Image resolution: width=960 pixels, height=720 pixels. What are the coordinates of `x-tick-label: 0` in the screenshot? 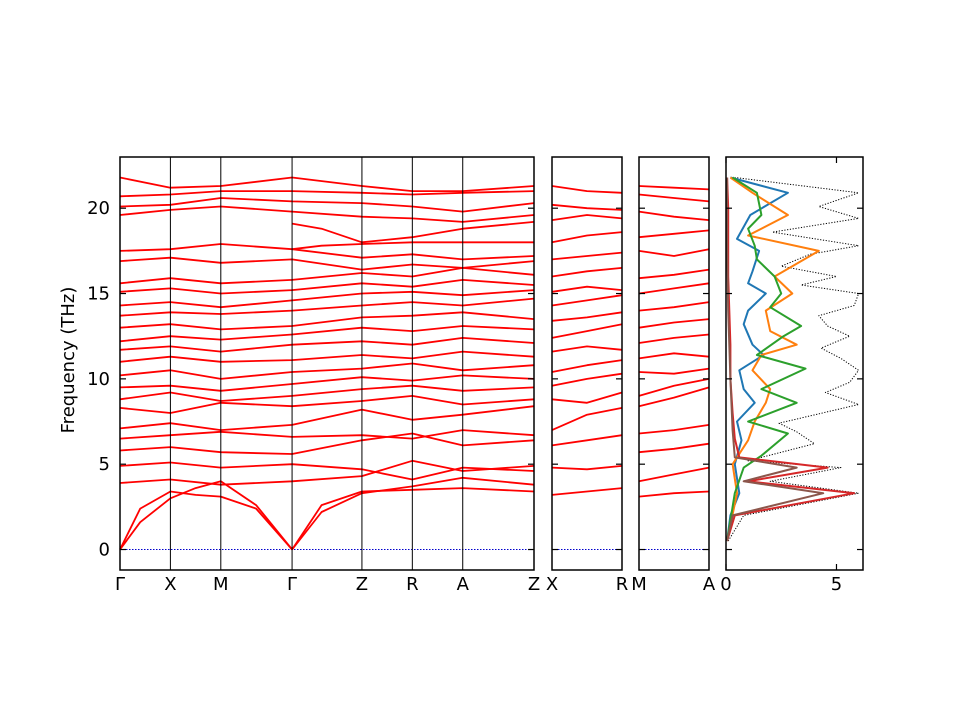 It's located at (725, 584).